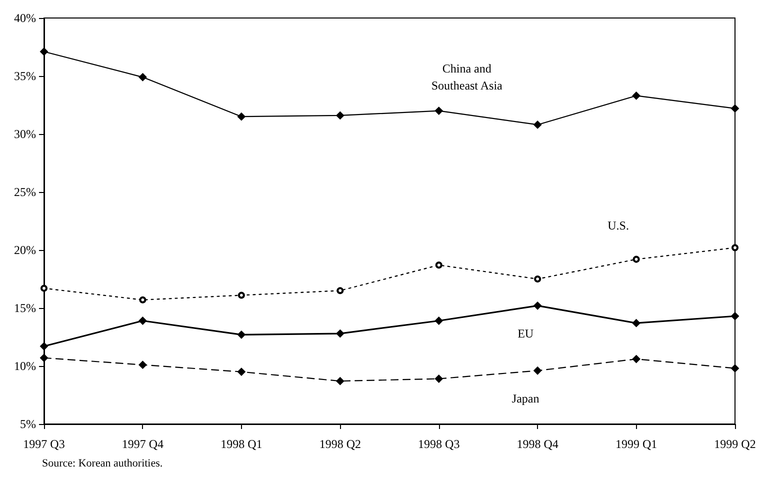 This screenshot has height=485, width=759. I want to click on x-tick-label: 1999 Q2, so click(735, 444).